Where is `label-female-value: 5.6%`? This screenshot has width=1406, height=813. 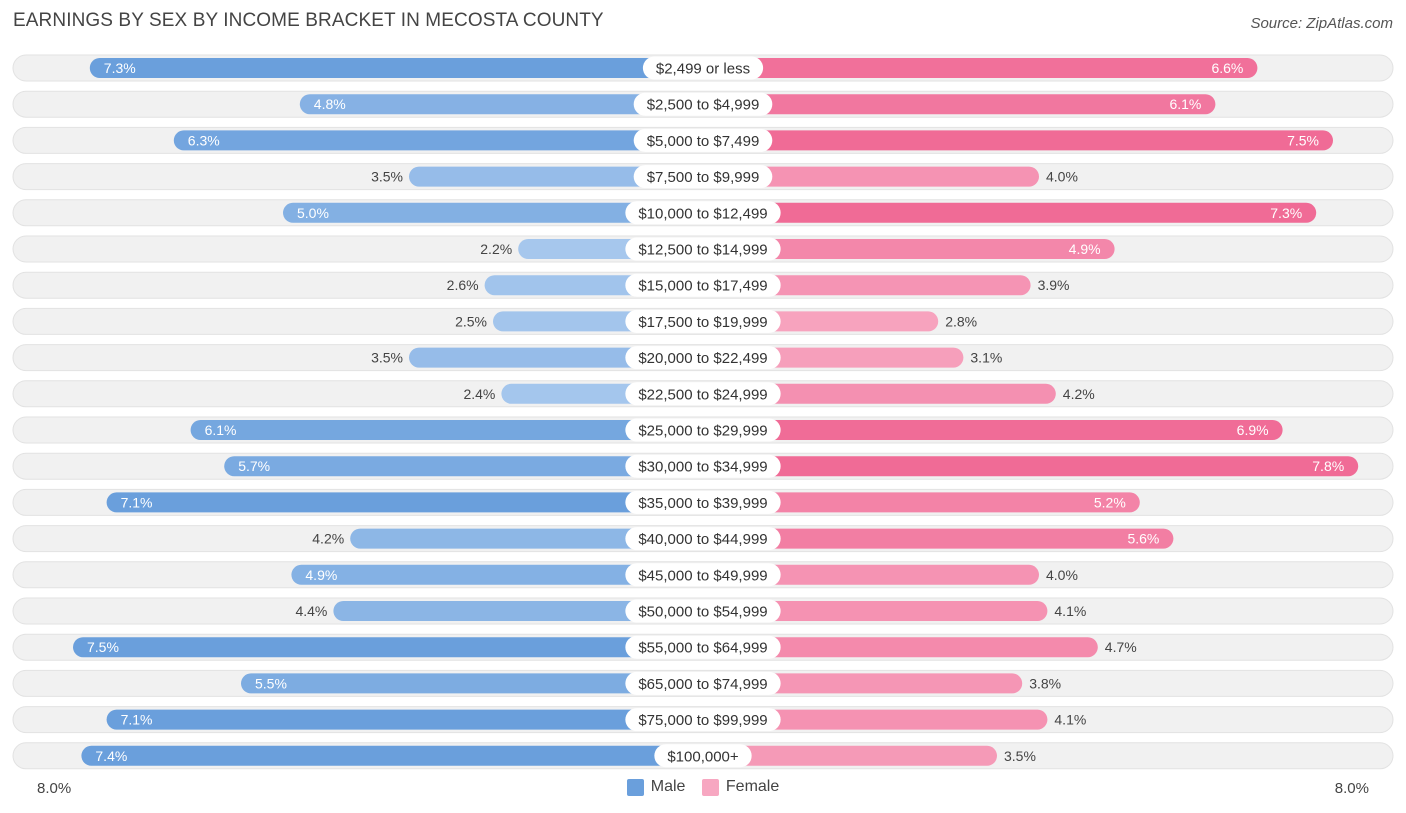 label-female-value: 5.6% is located at coordinates (1143, 539).